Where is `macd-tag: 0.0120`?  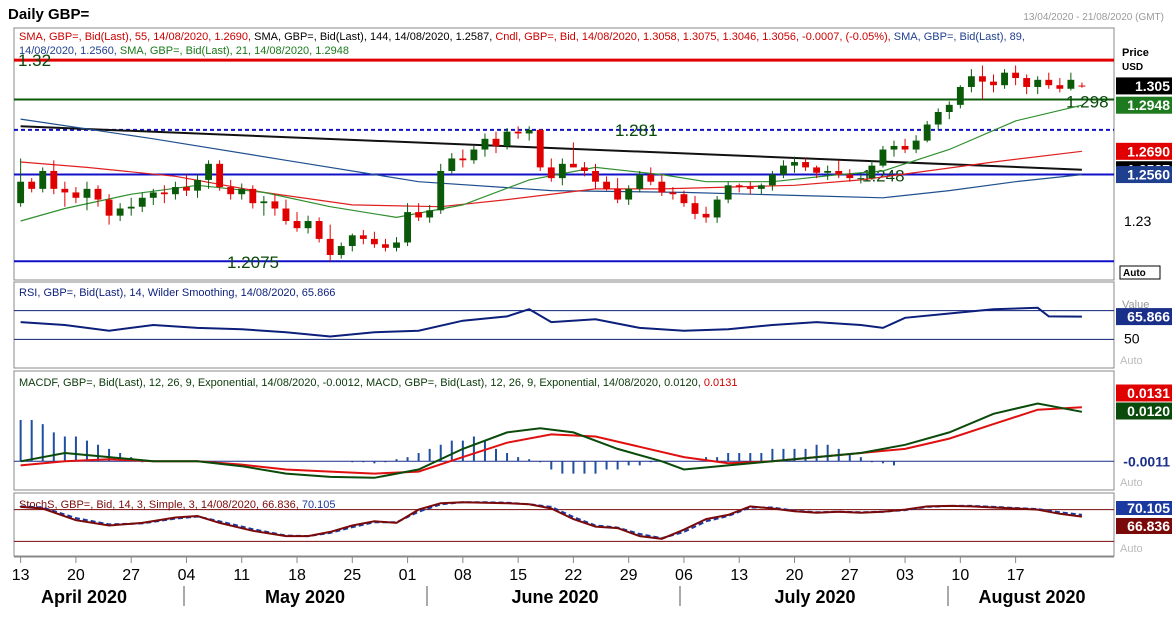 macd-tag: 0.0120 is located at coordinates (1148, 411).